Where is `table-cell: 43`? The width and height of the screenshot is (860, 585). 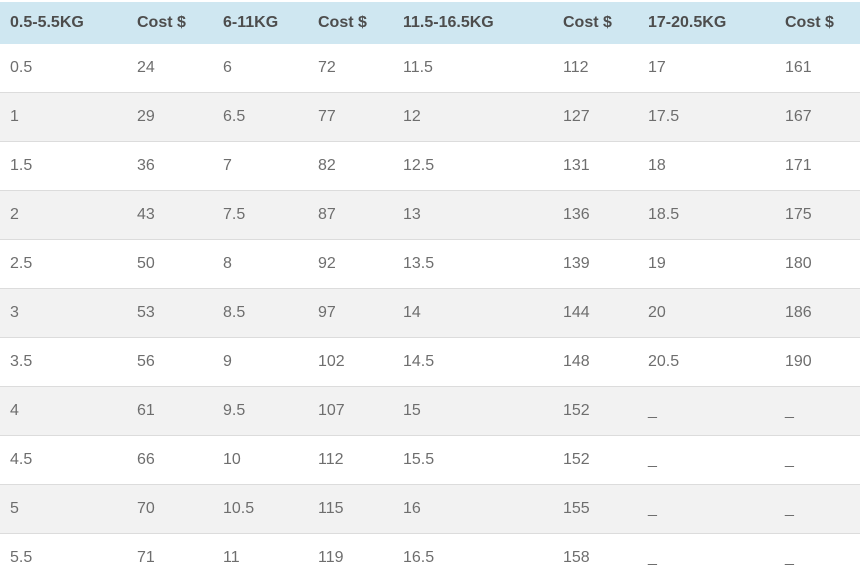 table-cell: 43 is located at coordinates (170, 215).